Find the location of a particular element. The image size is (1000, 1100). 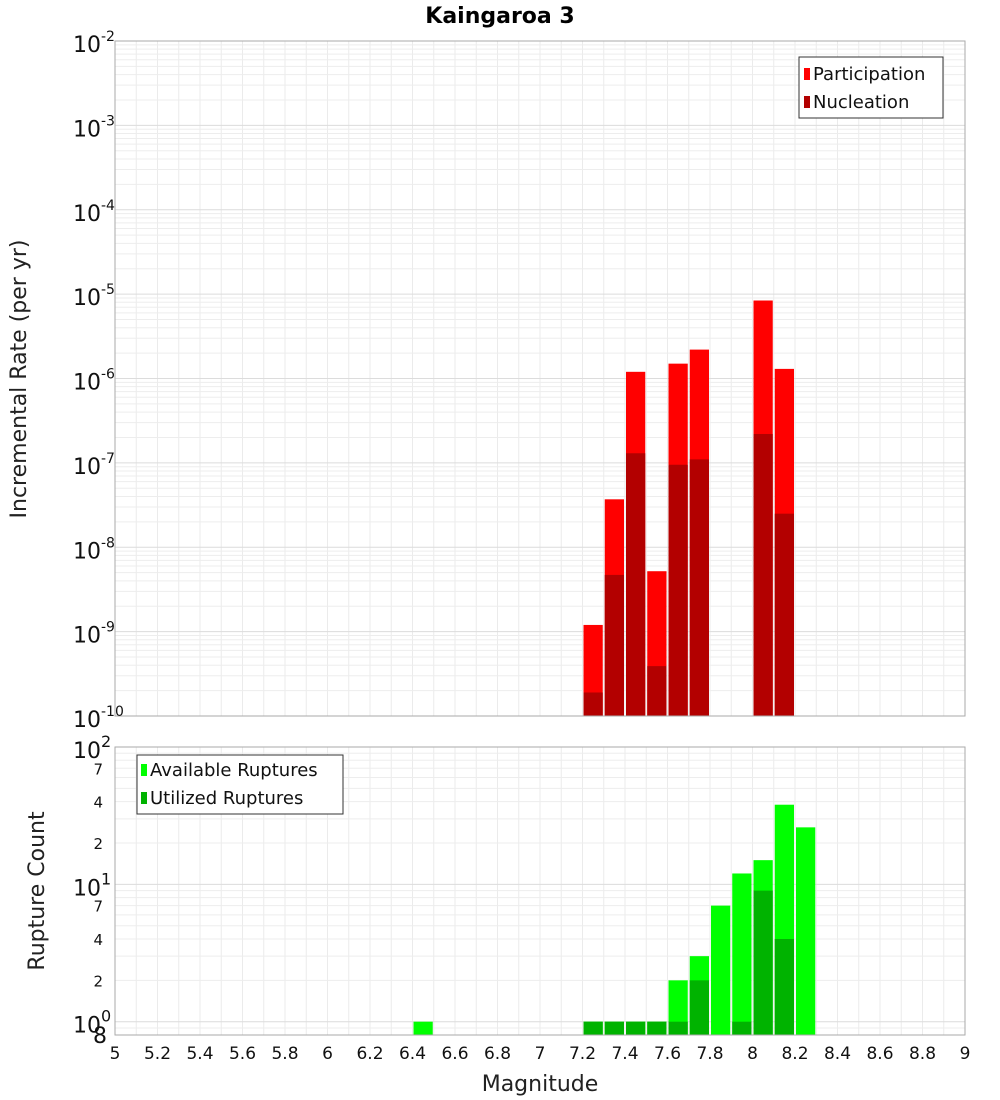

x-tick-label: 5.4 is located at coordinates (199, 1054).